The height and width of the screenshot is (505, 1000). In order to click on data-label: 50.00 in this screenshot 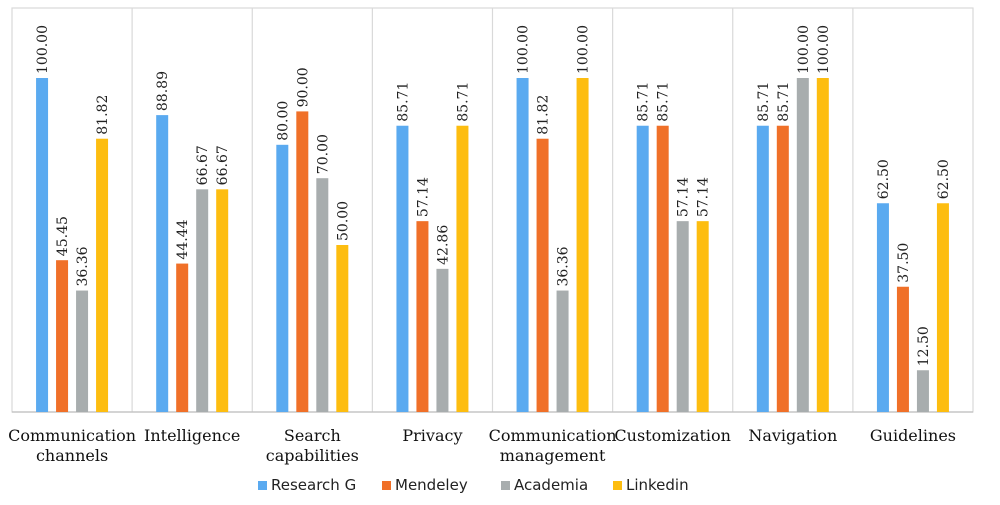, I will do `click(343, 221)`.